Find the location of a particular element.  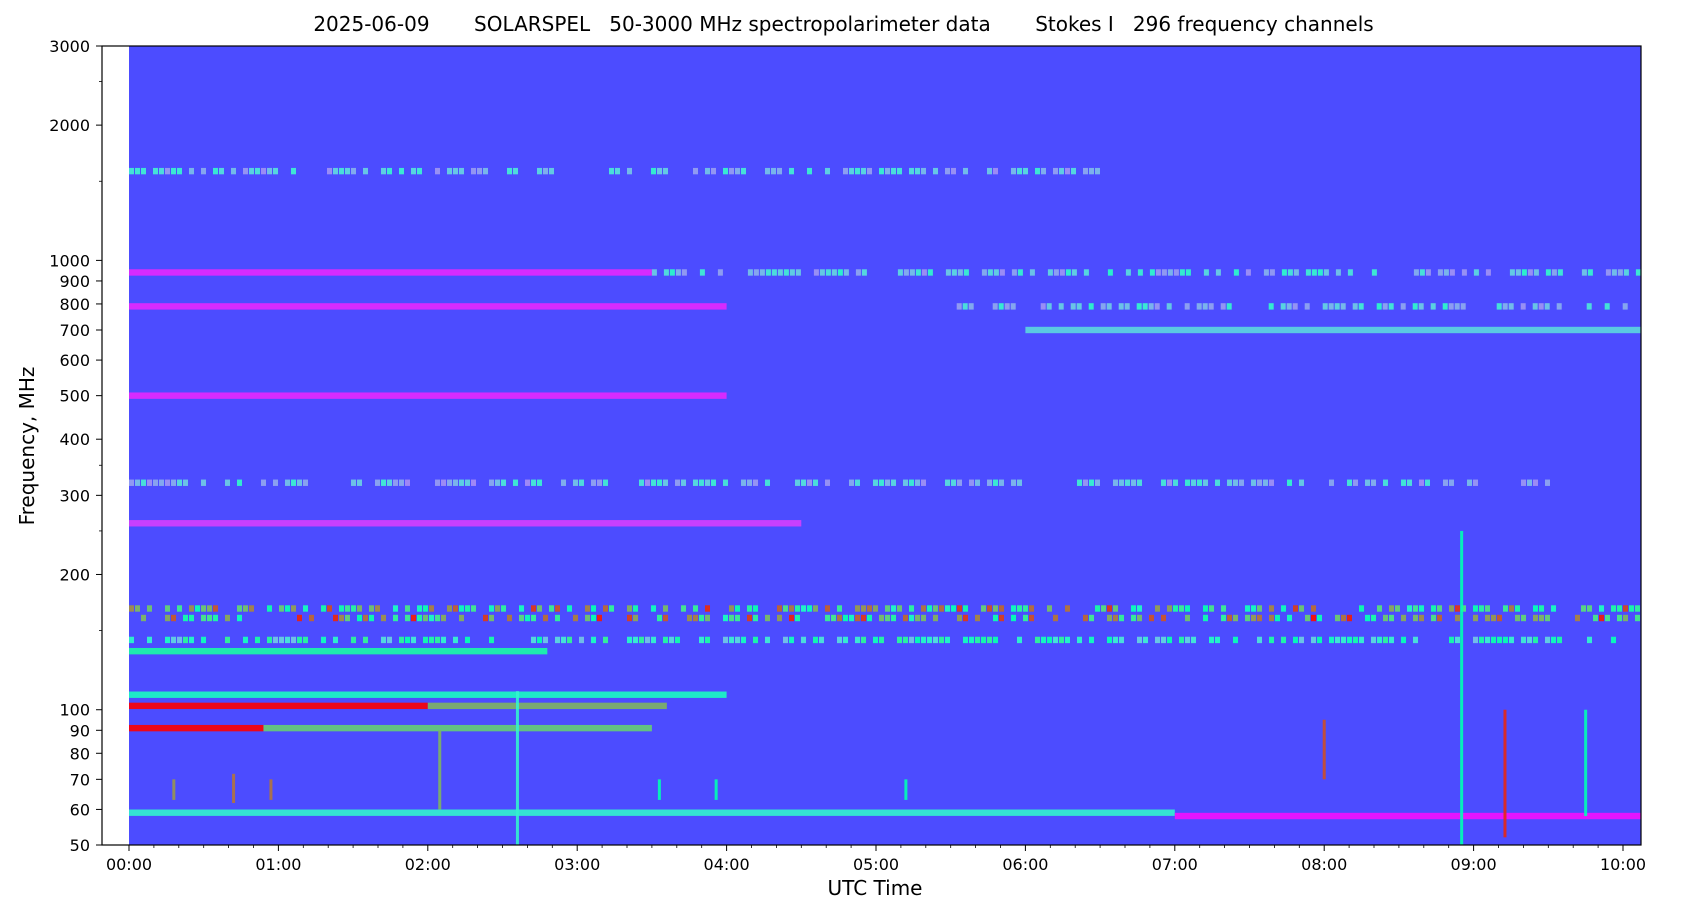

x-tick-label: 06:00 is located at coordinates (1025, 864).